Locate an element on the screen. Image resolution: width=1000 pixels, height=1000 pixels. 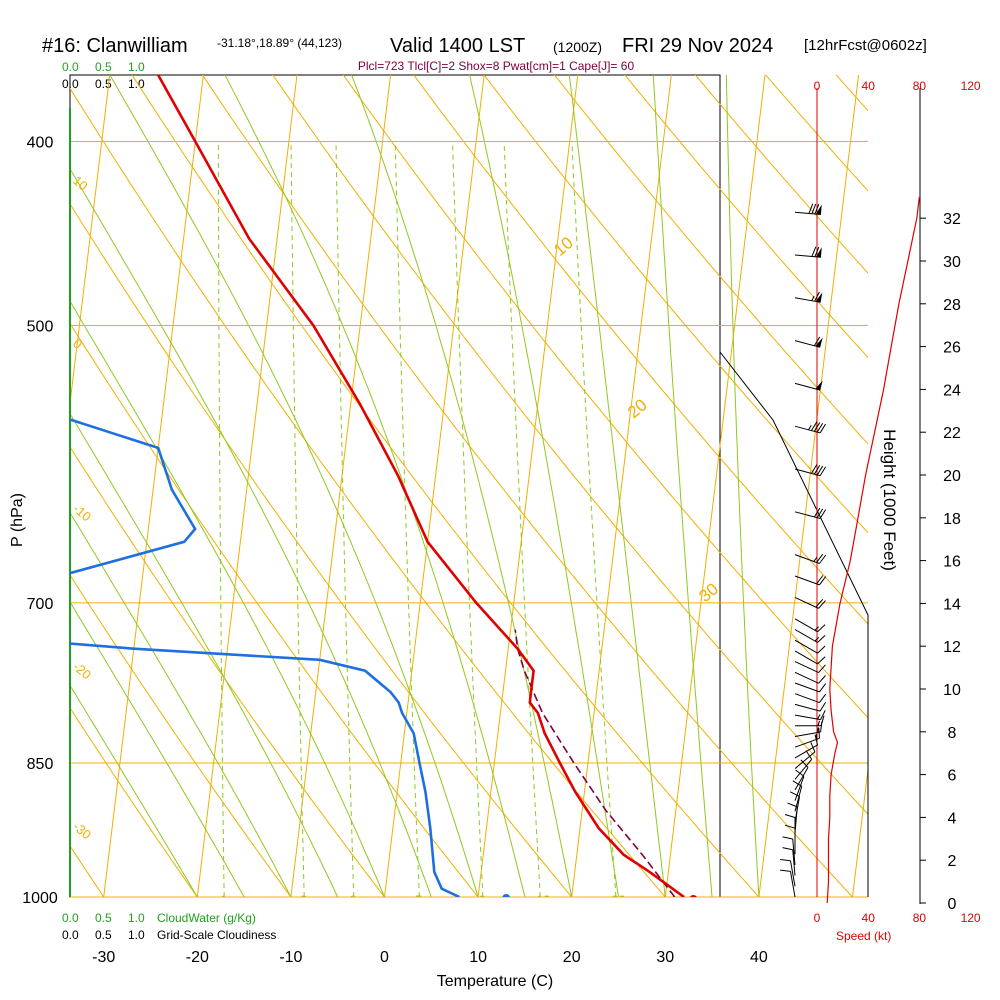
height-tick-label: 8 is located at coordinates (952, 733).